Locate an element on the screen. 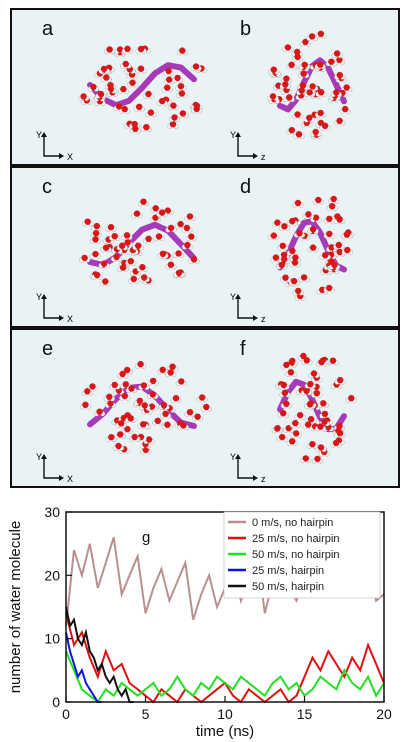 Image resolution: width=420 pixels, height=742 pixels. legend-label: 25 m/s, hairpin is located at coordinates (288, 571).